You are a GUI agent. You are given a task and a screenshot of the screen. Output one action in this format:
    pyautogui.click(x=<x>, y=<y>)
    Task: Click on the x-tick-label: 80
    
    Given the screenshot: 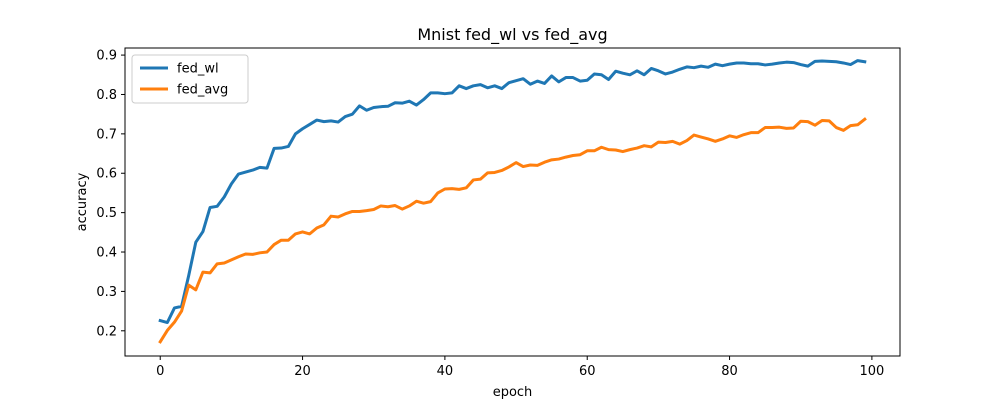 What is the action you would take?
    pyautogui.click(x=729, y=371)
    